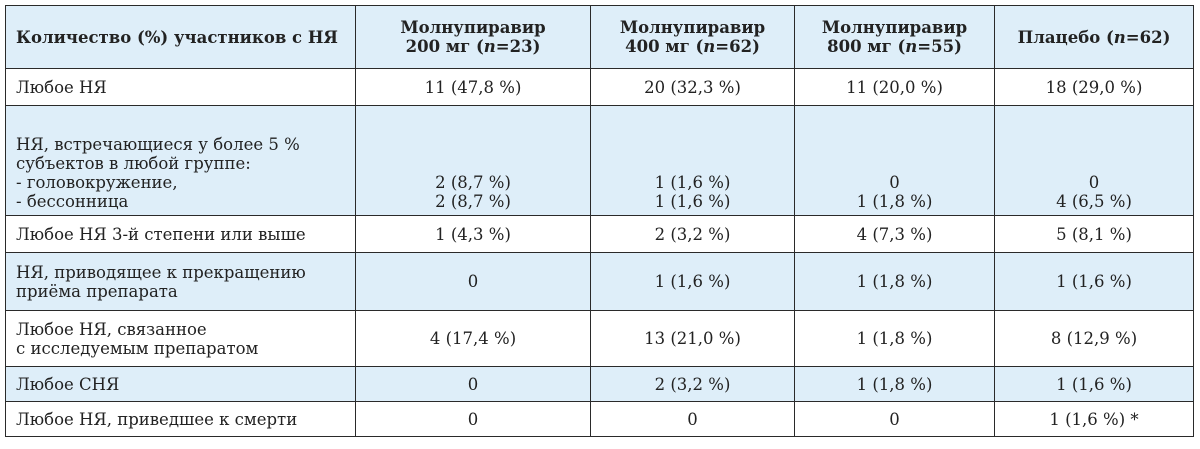  I want to click on cell-value: 20 (32,3 %), so click(692, 87).